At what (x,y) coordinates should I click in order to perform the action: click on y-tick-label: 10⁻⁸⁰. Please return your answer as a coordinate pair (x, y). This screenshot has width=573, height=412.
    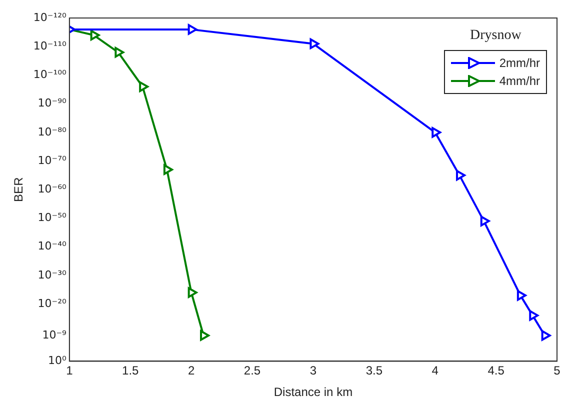
    Looking at the image, I should click on (53, 131).